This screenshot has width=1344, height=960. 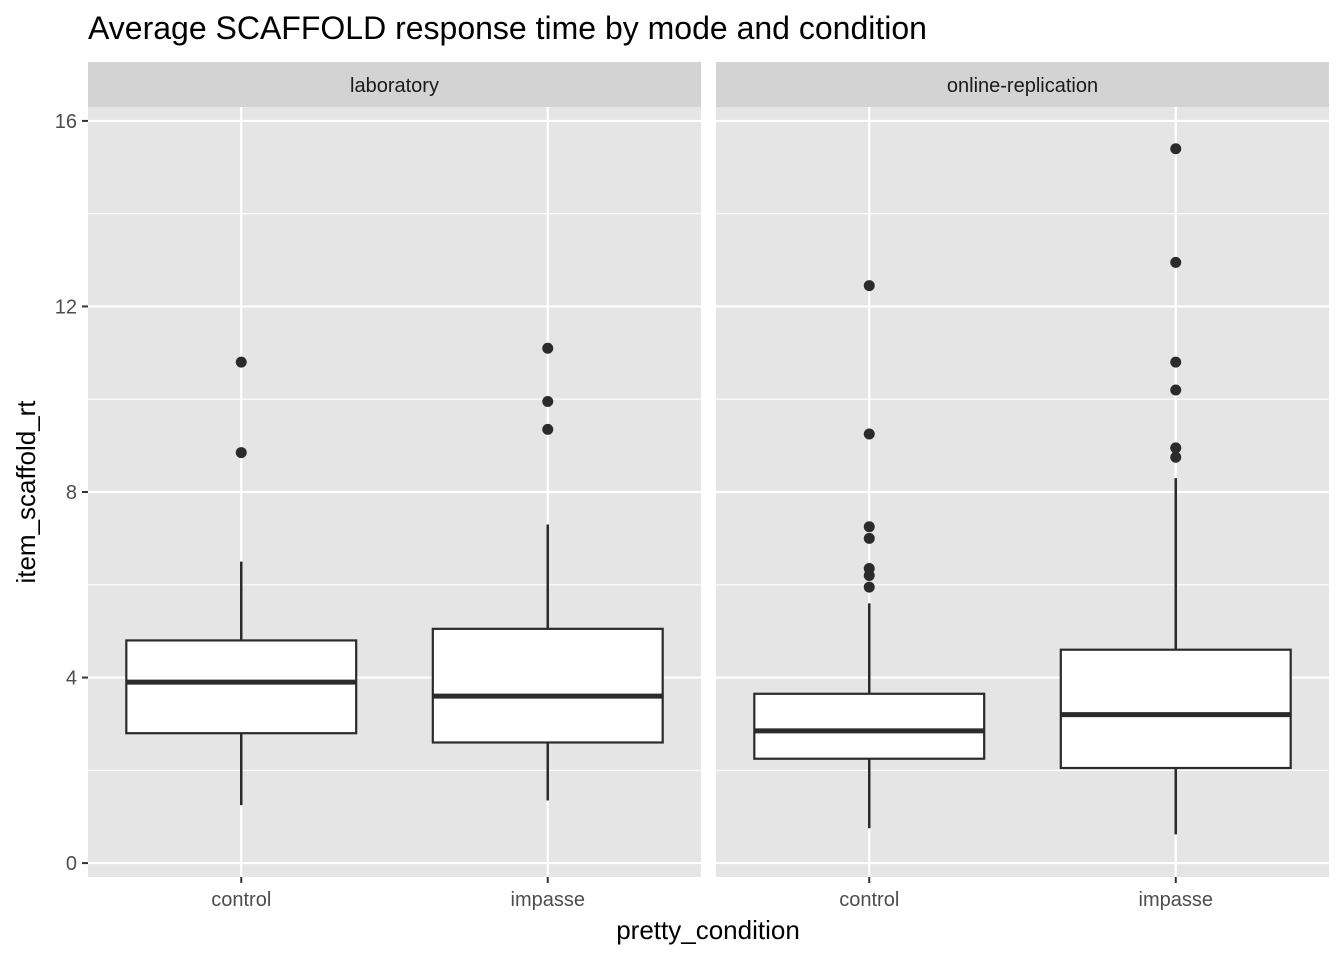 I want to click on y-tick-label: 0, so click(x=71, y=864).